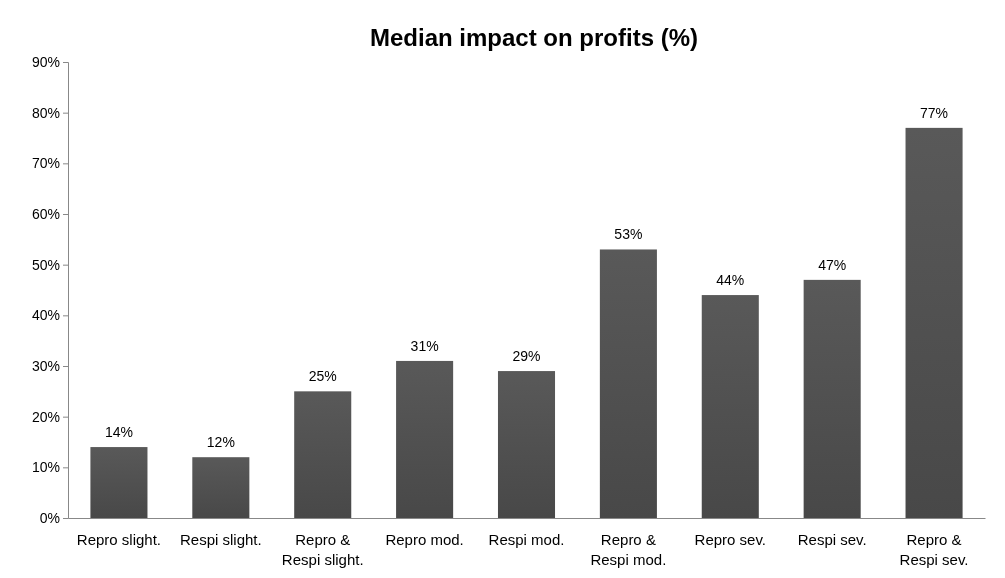 The width and height of the screenshot is (1005, 578). What do you see at coordinates (45, 315) in the screenshot?
I see `y-tick-label: 40%` at bounding box center [45, 315].